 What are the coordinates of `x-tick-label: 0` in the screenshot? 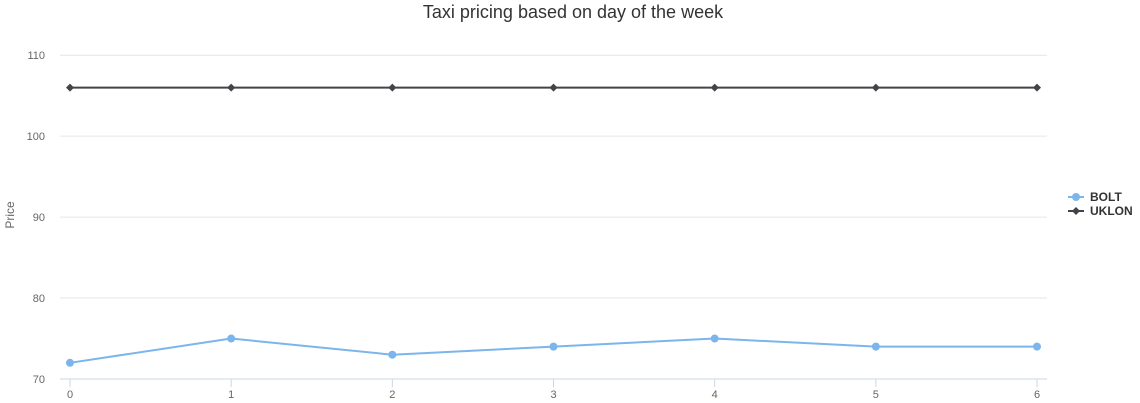 It's located at (70, 395).